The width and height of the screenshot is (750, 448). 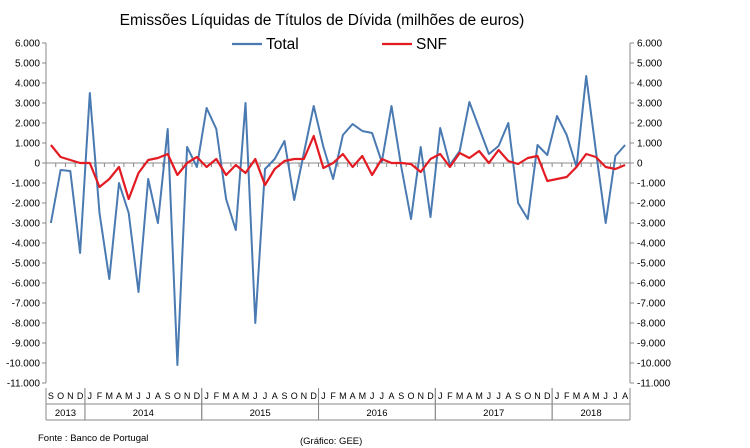 I want to click on y-tick-label-right: -6.000, so click(x=651, y=284).